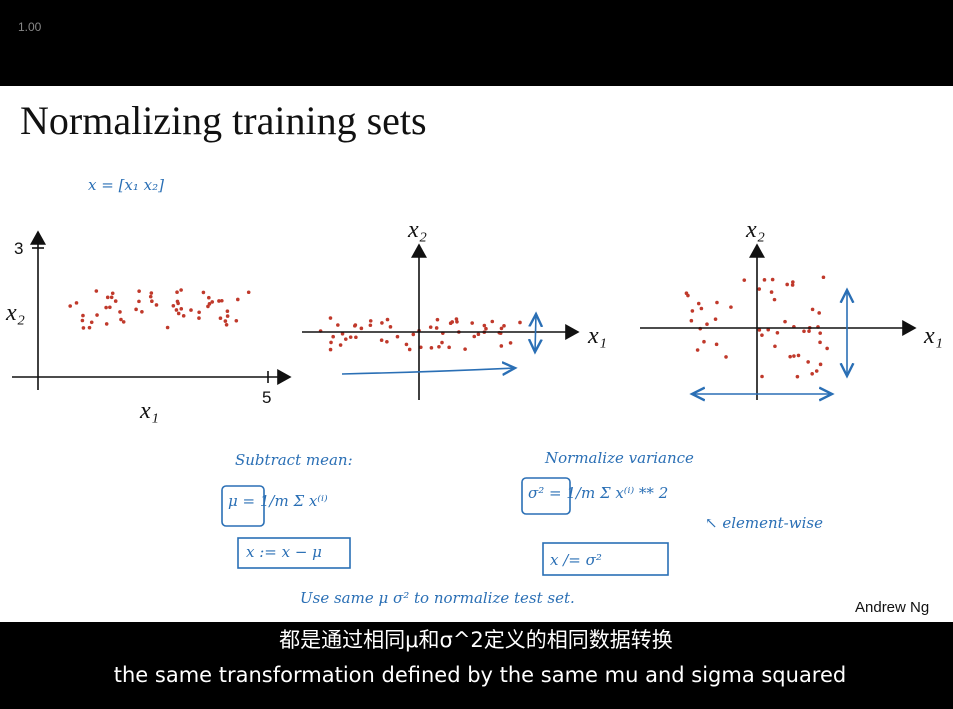 The image size is (953, 709). Describe the element at coordinates (448, 327) in the screenshot. I see `scatter-dots` at that location.